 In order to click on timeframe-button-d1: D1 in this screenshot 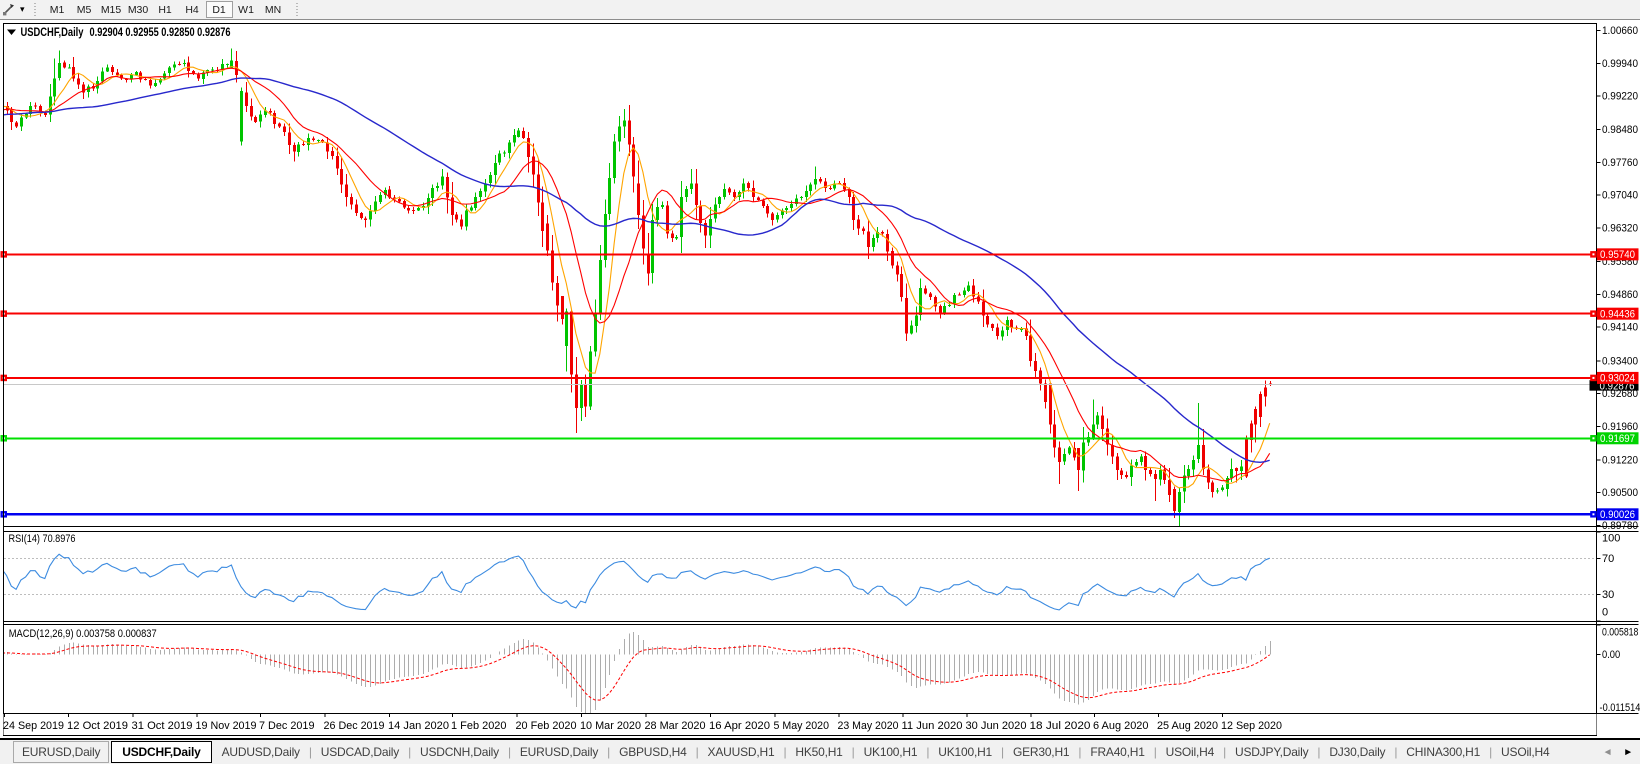, I will do `click(219, 9)`.